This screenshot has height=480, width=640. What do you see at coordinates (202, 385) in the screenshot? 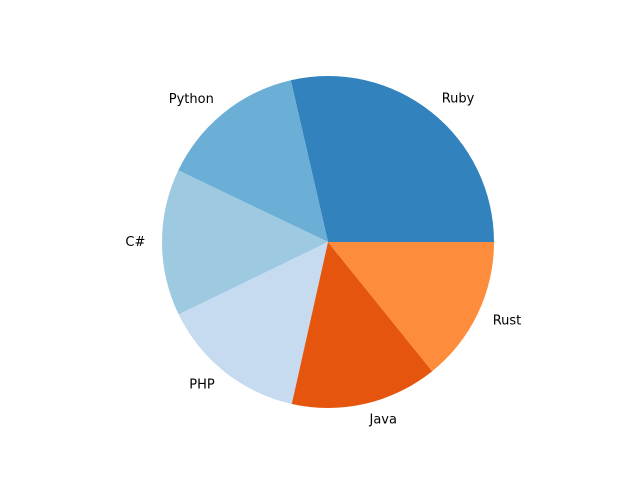
I see `slice-label-php: PHP` at bounding box center [202, 385].